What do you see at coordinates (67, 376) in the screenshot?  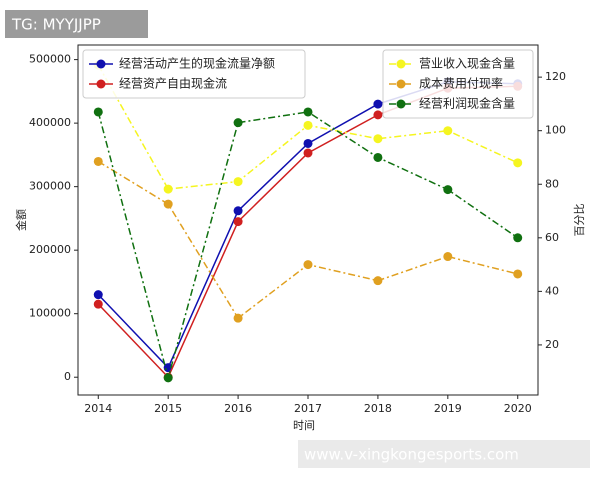 I see `y-tick-label: 0` at bounding box center [67, 376].